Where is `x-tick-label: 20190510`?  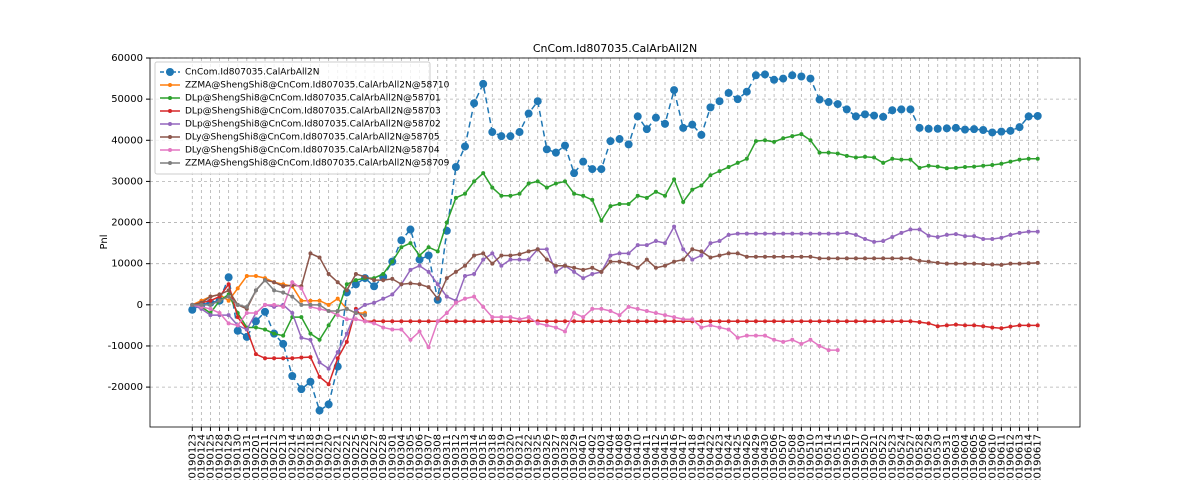
x-tick-label: 20190510 is located at coordinates (810, 457).